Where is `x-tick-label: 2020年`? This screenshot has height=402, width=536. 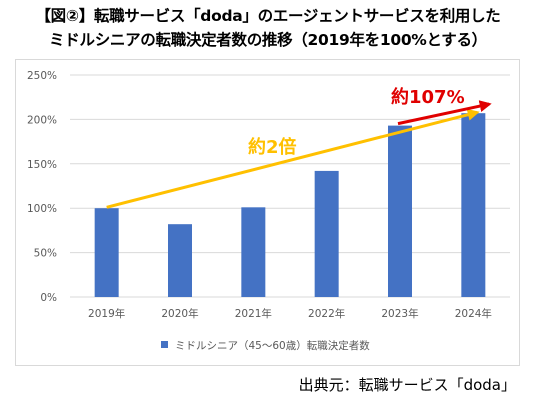 x-tick-label: 2020年 is located at coordinates (179, 313).